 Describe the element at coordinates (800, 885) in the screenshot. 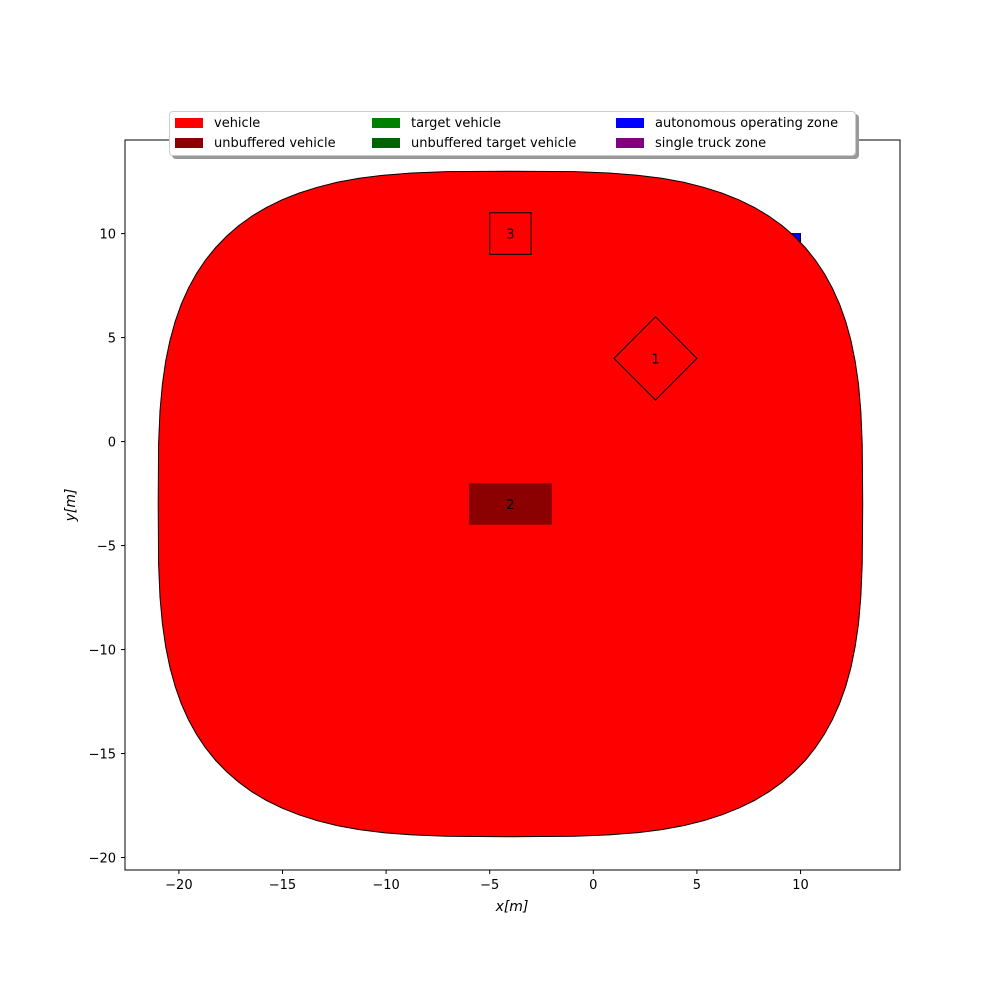

I see `x-tick-label: 10` at that location.